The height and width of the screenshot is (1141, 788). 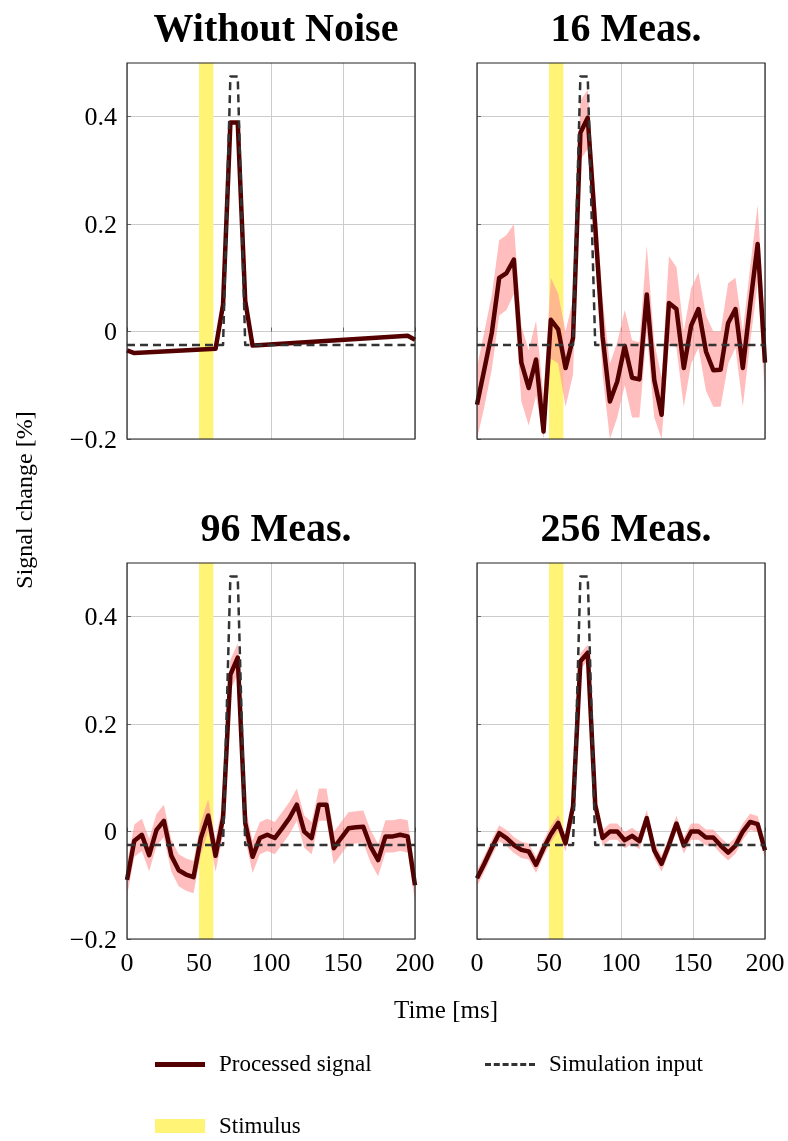 What do you see at coordinates (276, 527) in the screenshot?
I see `chart-title: 96 Meas.` at bounding box center [276, 527].